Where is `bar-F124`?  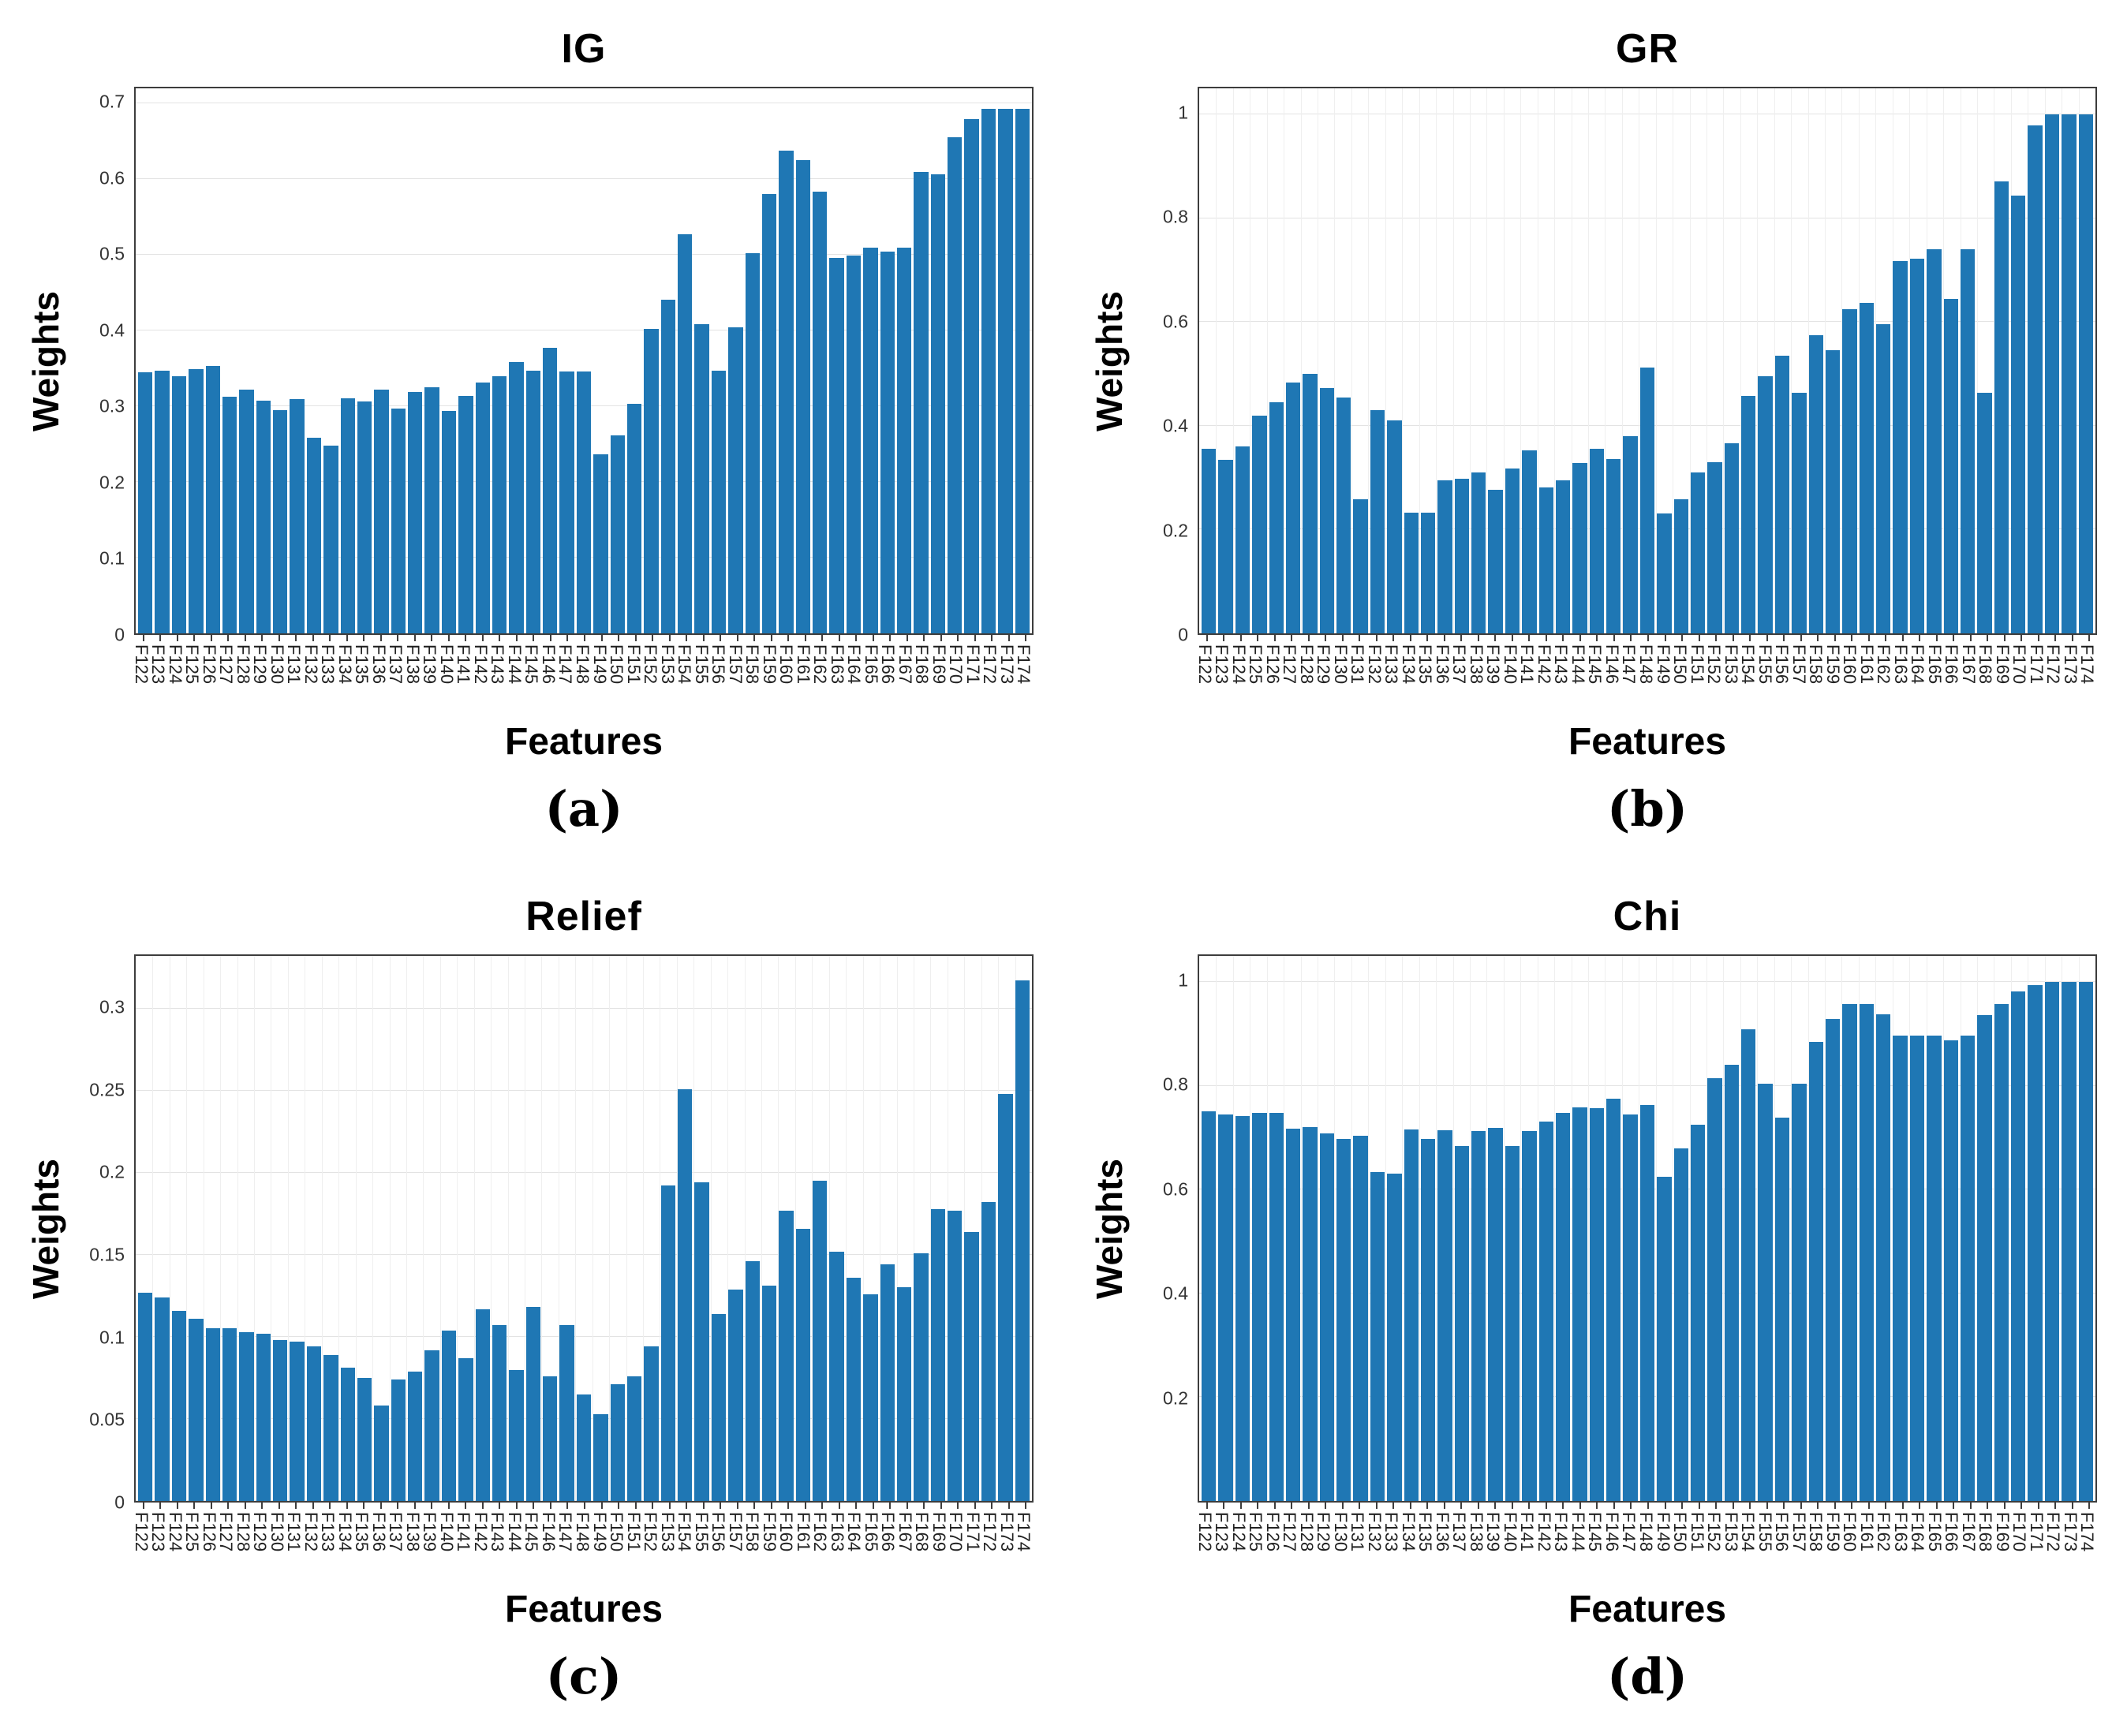 bar-F124 is located at coordinates (1243, 1308).